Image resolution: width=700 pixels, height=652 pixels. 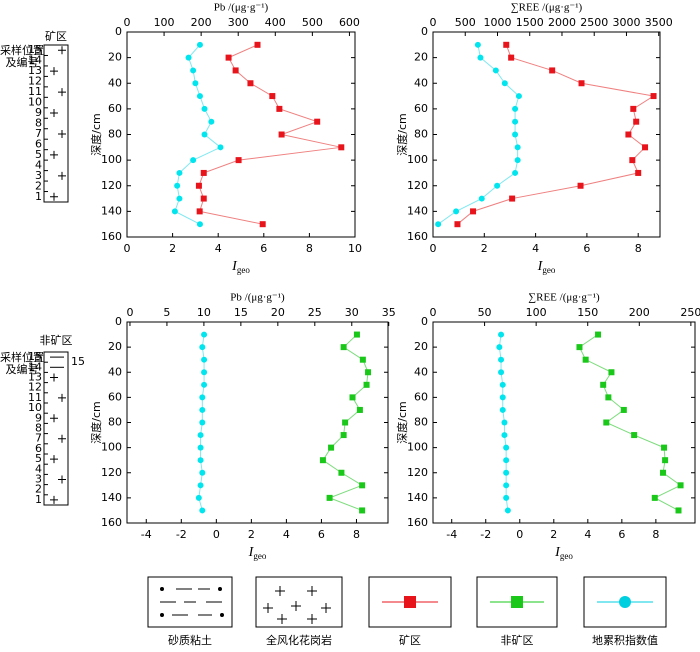 What do you see at coordinates (172, 248) in the screenshot?
I see `x-tick-label: 2` at bounding box center [172, 248].